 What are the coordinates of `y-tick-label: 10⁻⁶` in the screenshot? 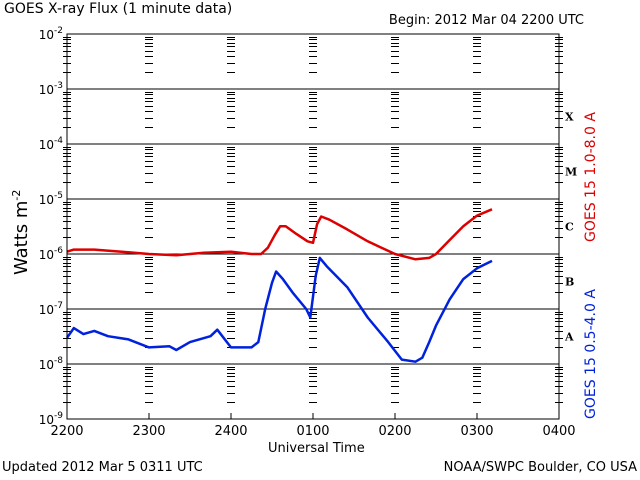 It's located at (51, 254).